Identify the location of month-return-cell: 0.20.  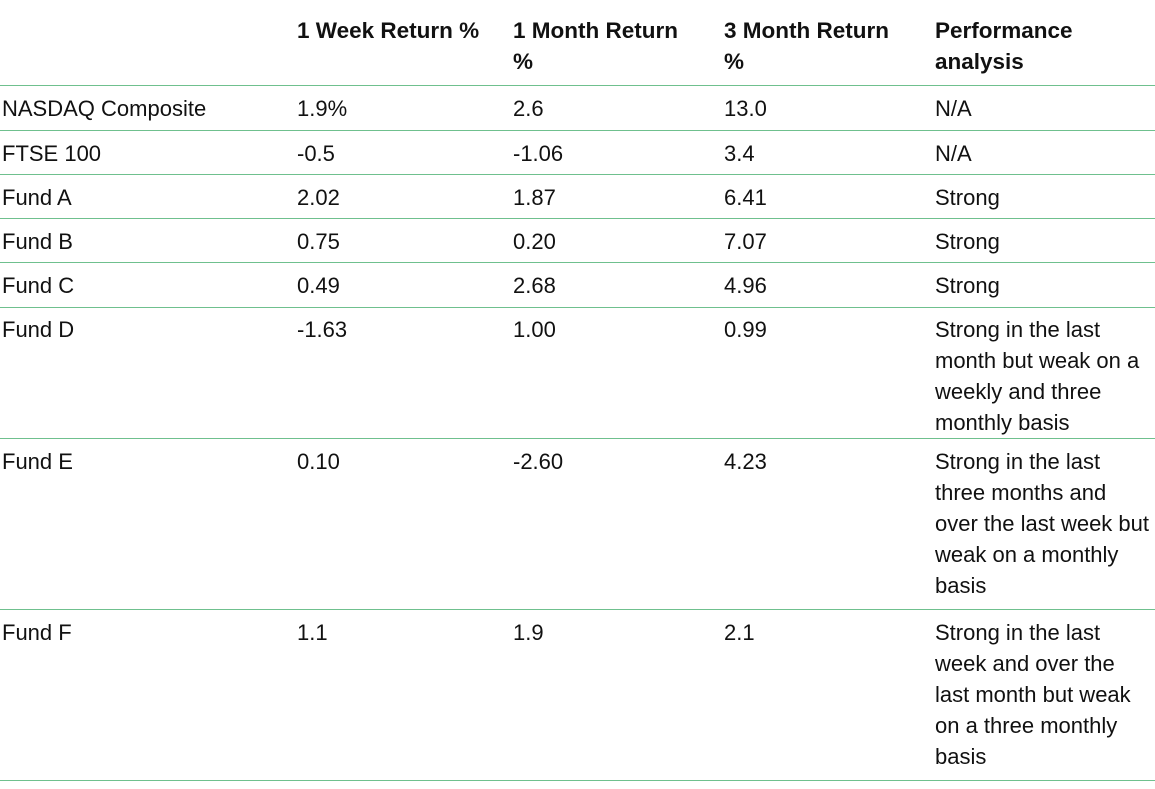
(534, 241).